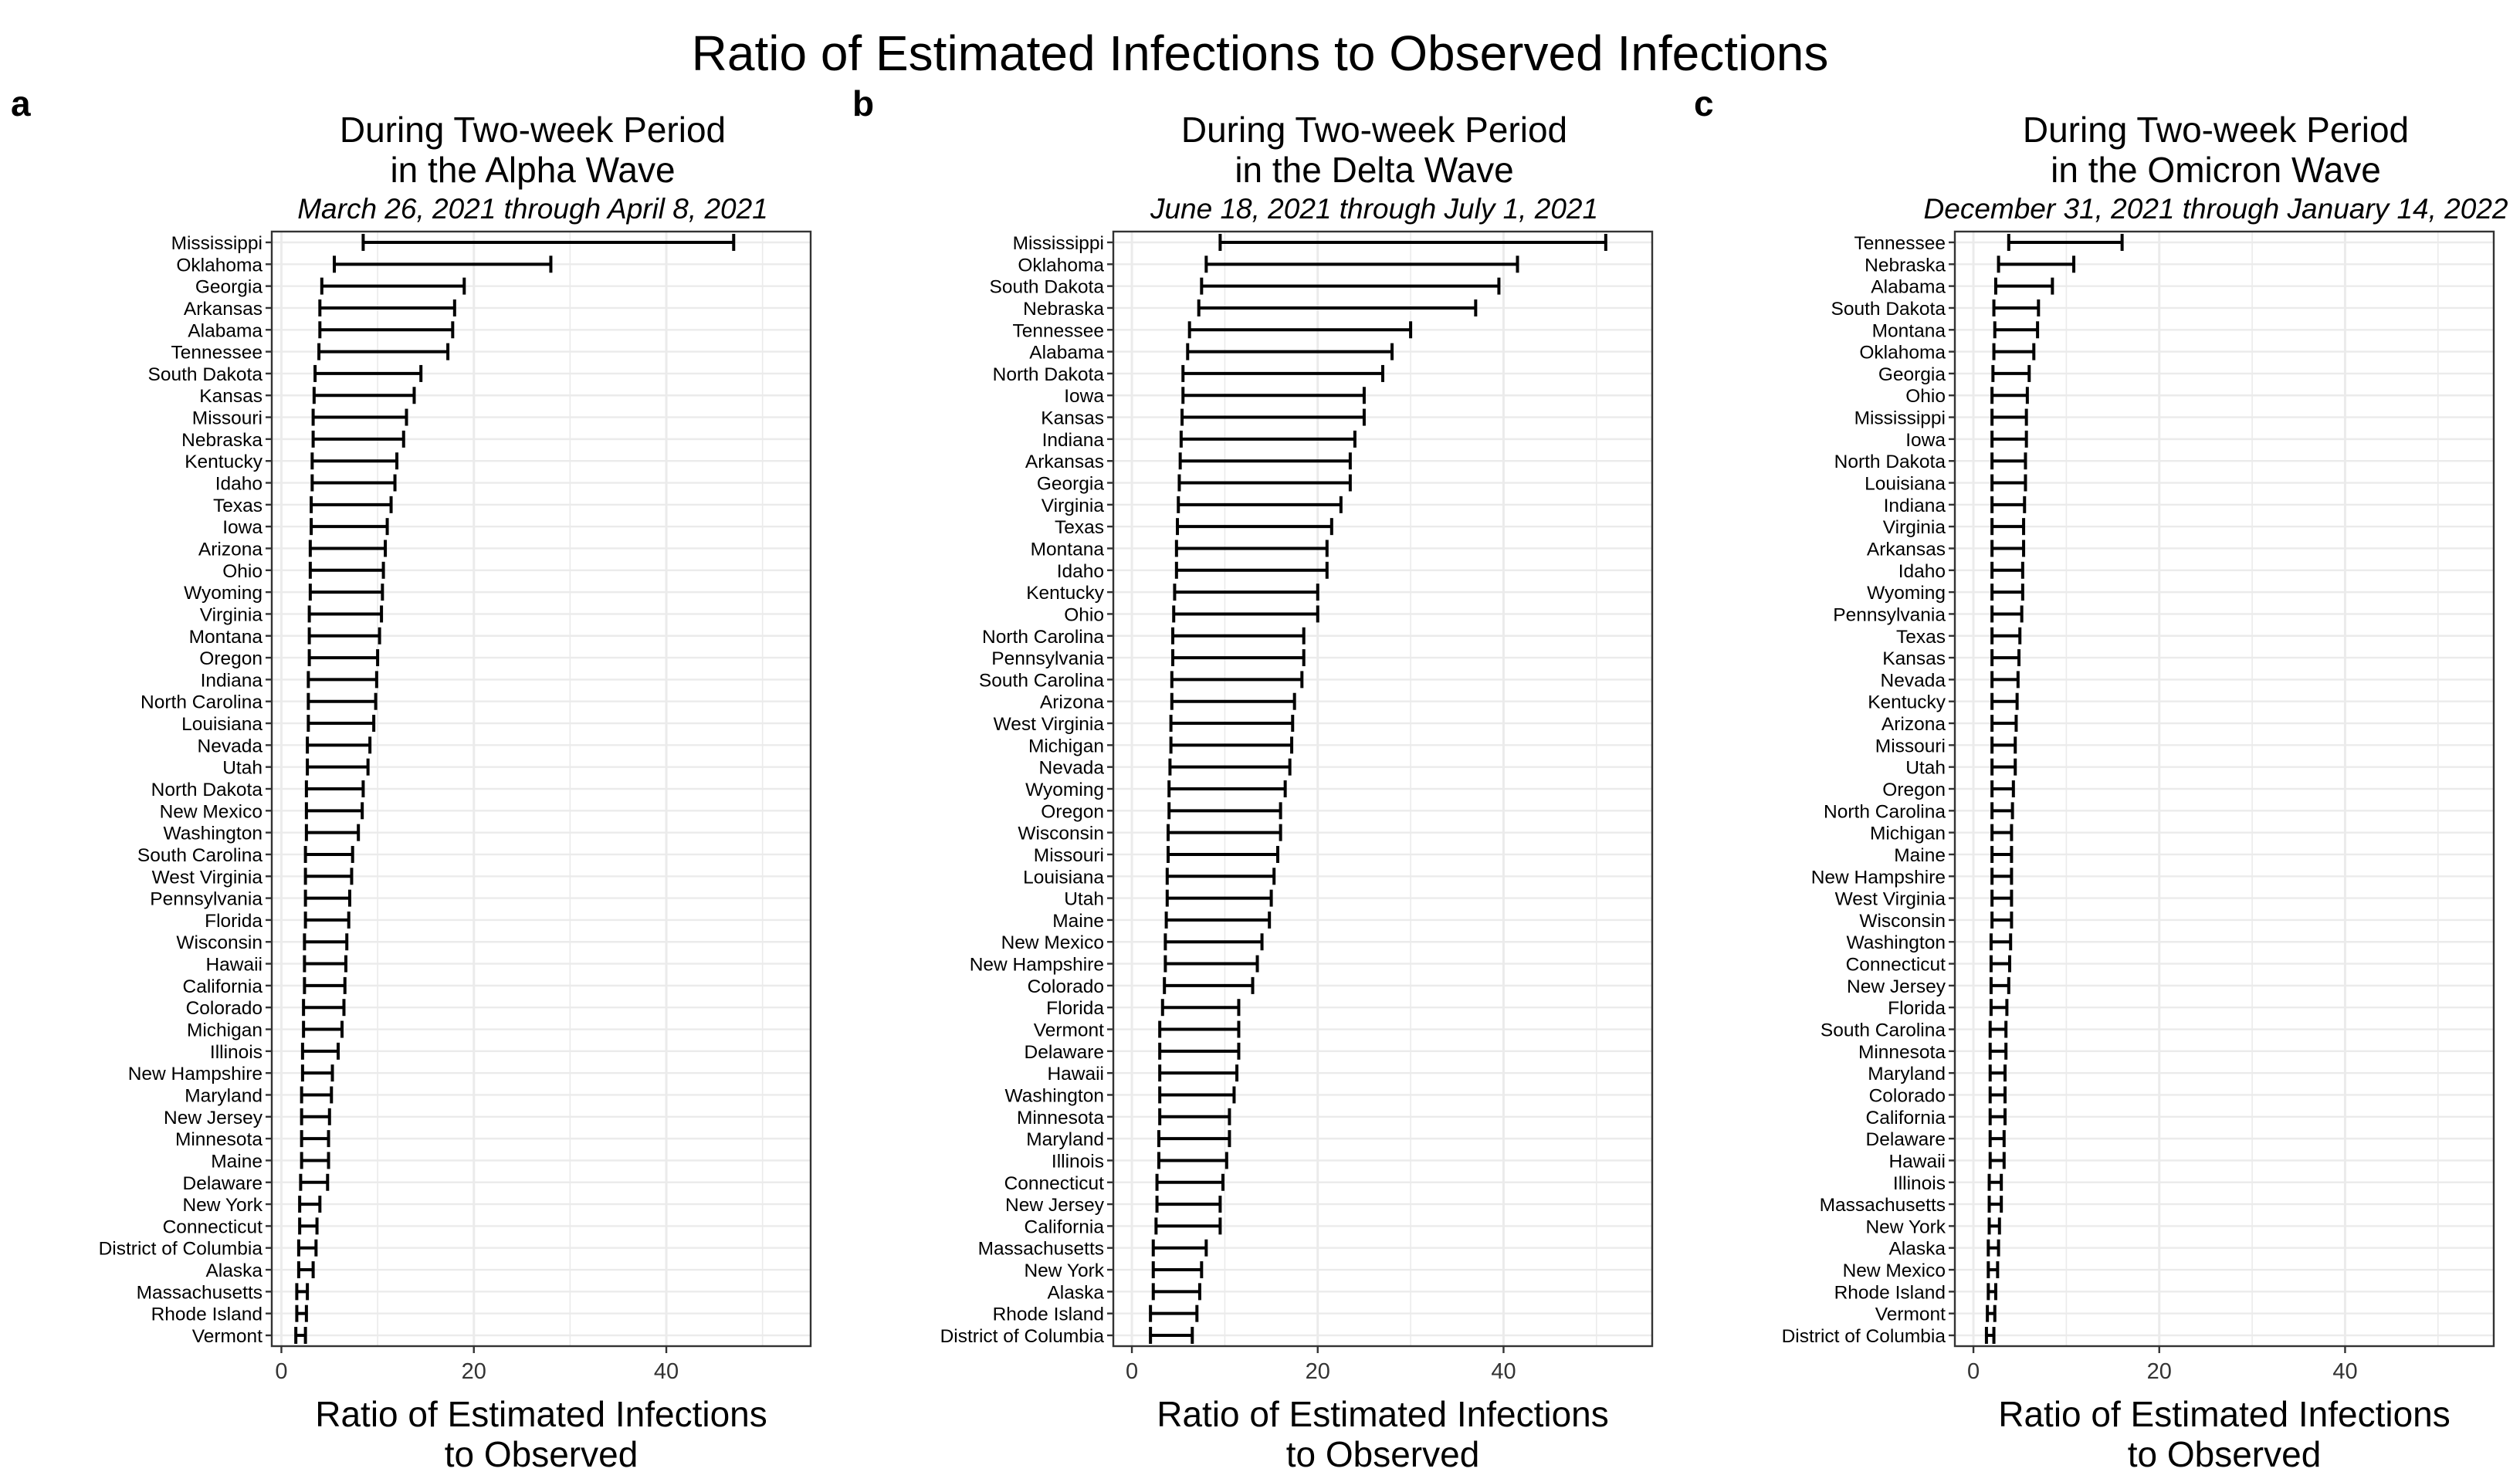 This screenshot has width=2520, height=1482. What do you see at coordinates (217, 243) in the screenshot?
I see `category-label: Mississippi` at bounding box center [217, 243].